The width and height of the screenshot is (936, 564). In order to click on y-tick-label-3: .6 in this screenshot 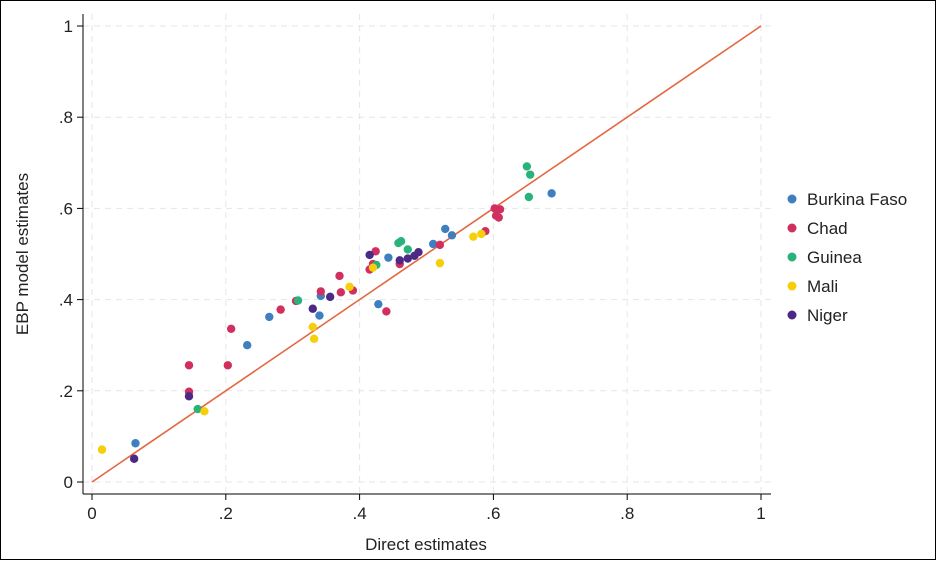, I will do `click(66, 208)`.